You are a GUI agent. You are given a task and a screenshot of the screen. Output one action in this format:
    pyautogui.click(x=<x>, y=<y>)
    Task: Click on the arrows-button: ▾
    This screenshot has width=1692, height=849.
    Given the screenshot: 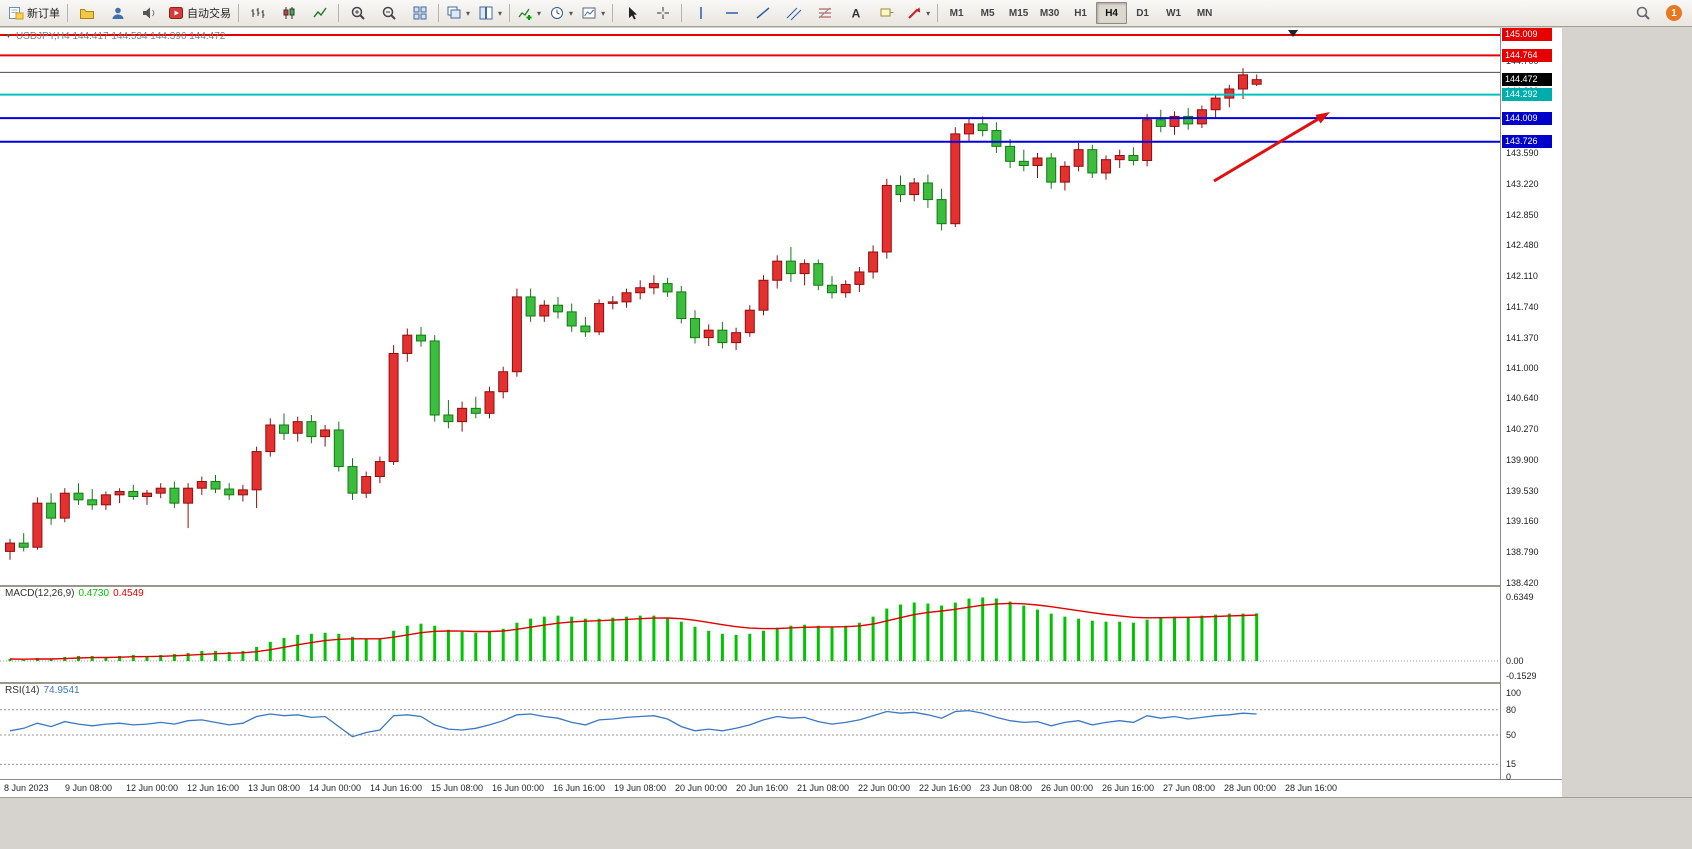 What is the action you would take?
    pyautogui.click(x=918, y=13)
    